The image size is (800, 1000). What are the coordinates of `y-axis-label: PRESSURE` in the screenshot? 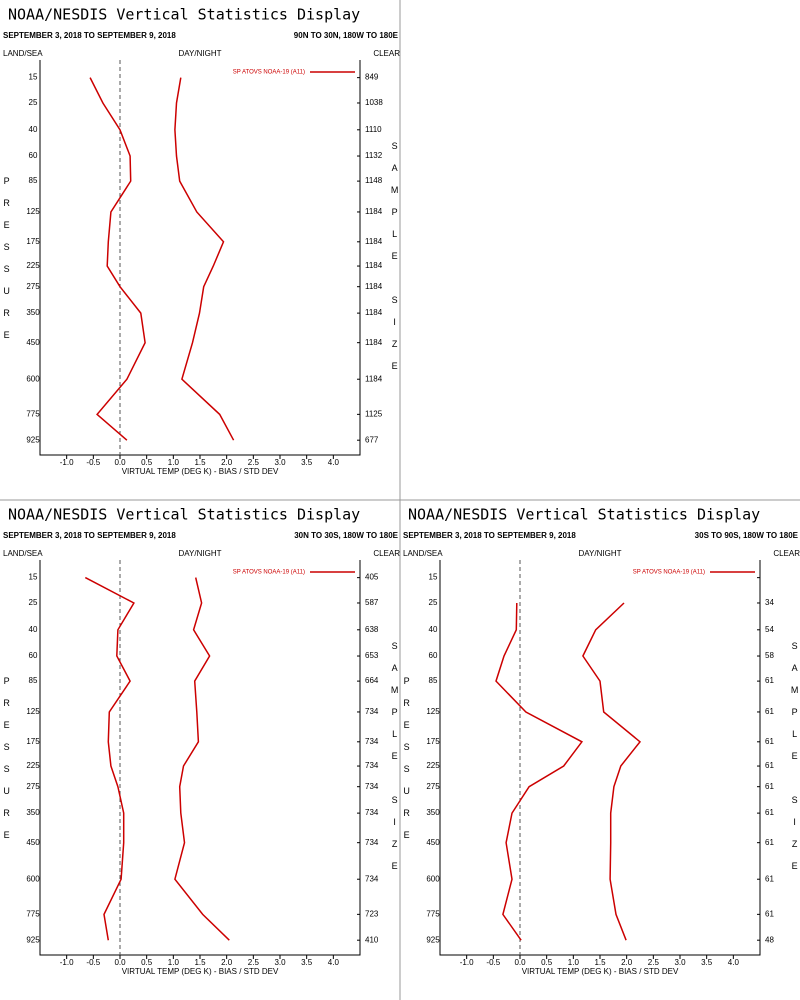 It's located at (7, 264).